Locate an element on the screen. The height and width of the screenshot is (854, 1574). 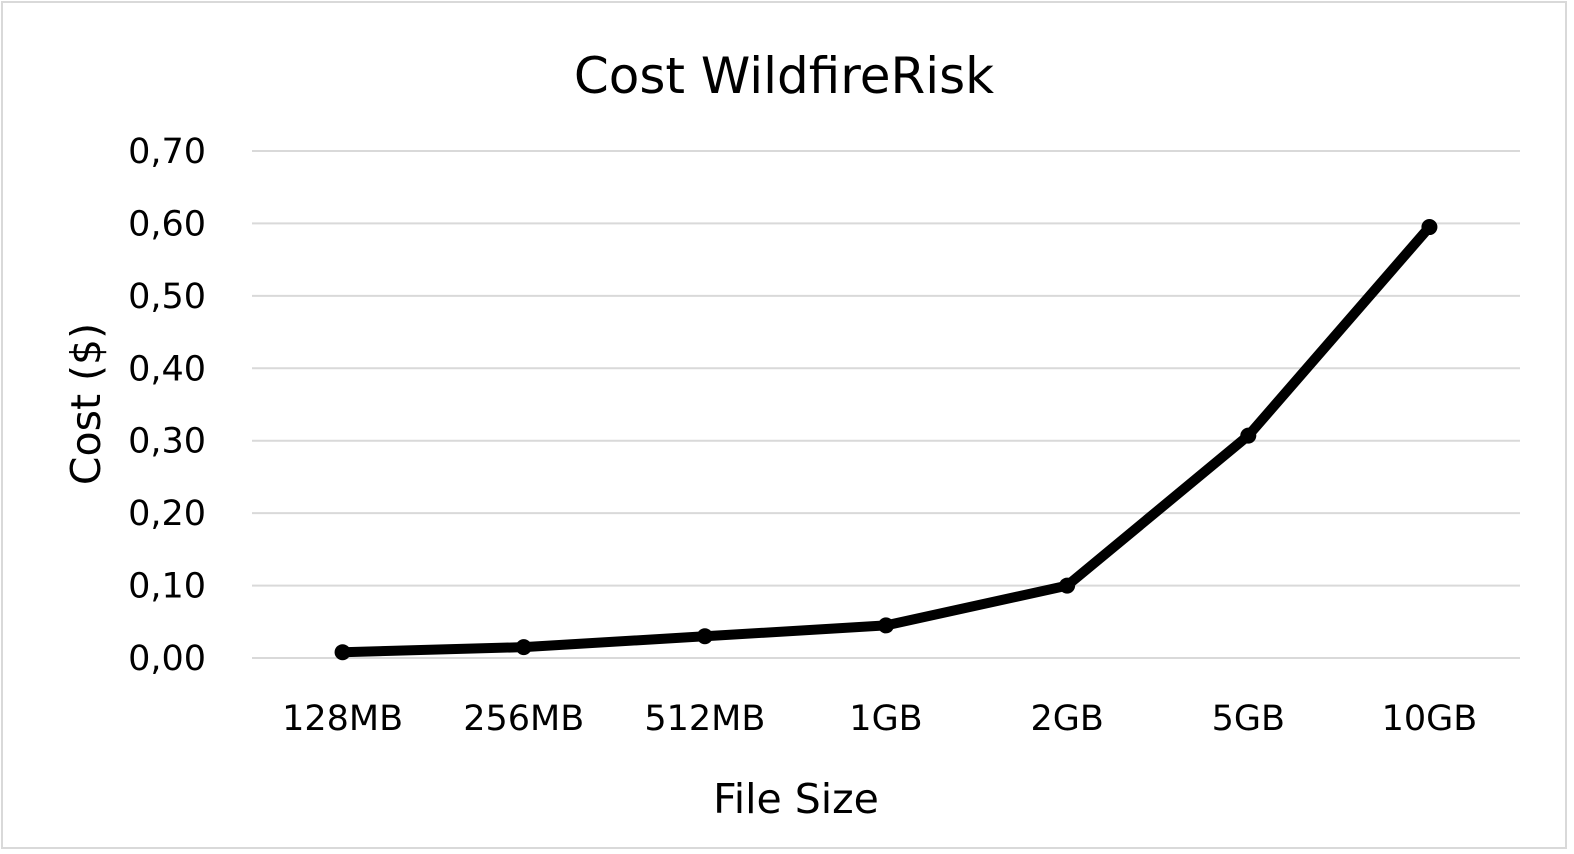
y-tick-label: 0,30 is located at coordinates (167, 442).